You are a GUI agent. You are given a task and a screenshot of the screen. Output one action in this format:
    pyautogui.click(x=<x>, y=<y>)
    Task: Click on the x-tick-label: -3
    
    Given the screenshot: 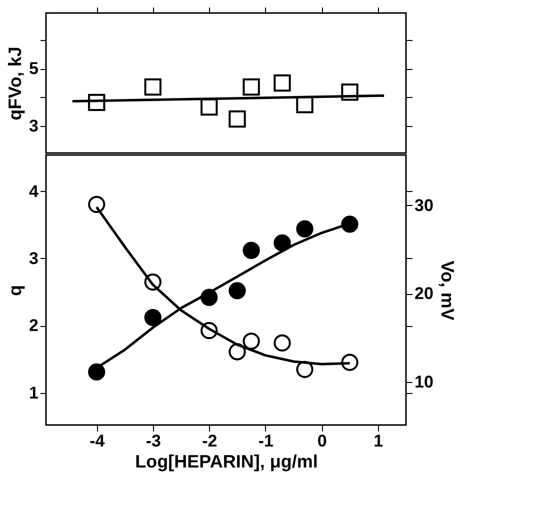 What is the action you would take?
    pyautogui.click(x=153, y=441)
    